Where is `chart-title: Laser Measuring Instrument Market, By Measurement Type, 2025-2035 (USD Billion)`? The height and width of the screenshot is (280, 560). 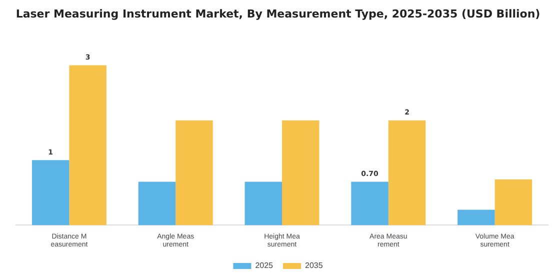 chart-title: Laser Measuring Instrument Market, By Measurement Type, 2025-2035 (USD Billion) is located at coordinates (278, 13).